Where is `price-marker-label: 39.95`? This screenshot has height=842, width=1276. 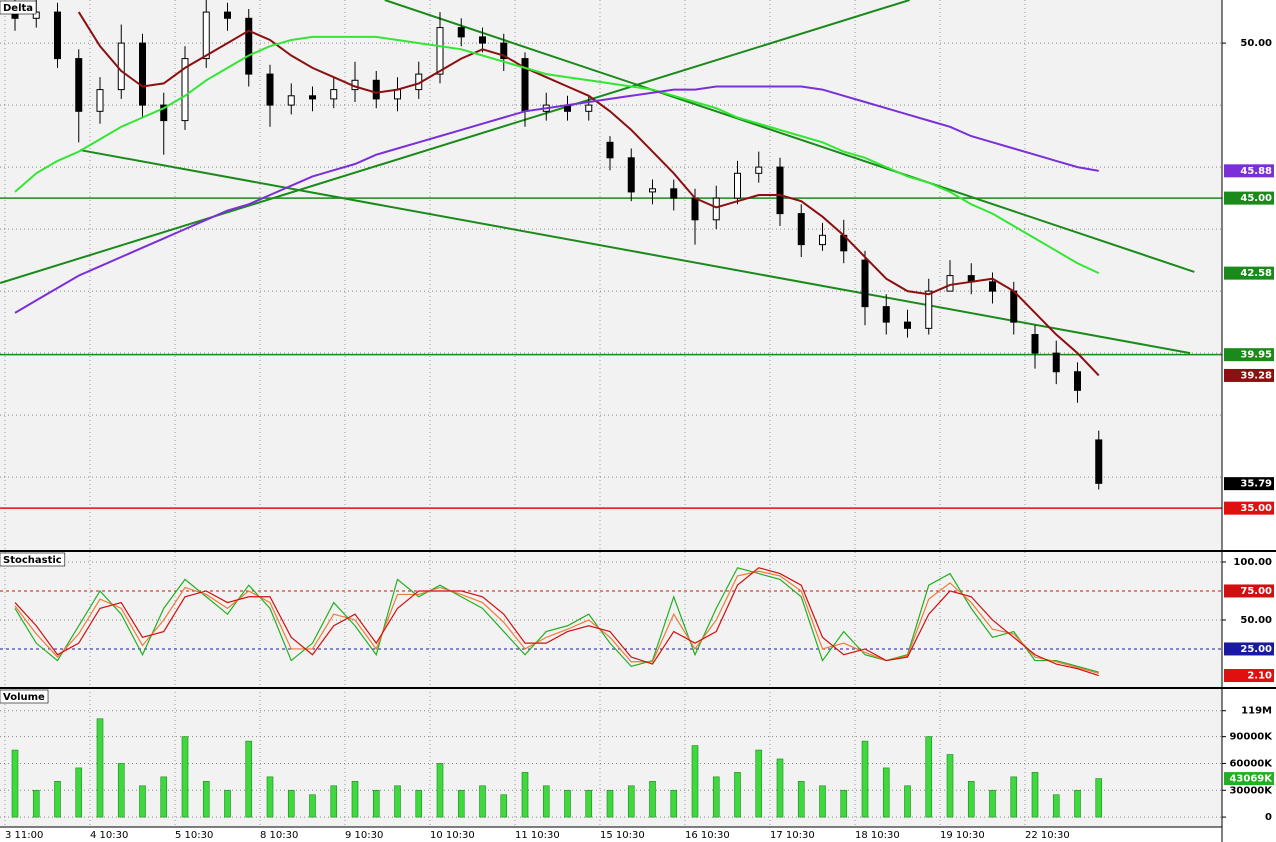
price-marker-label: 39.95 is located at coordinates (1256, 355).